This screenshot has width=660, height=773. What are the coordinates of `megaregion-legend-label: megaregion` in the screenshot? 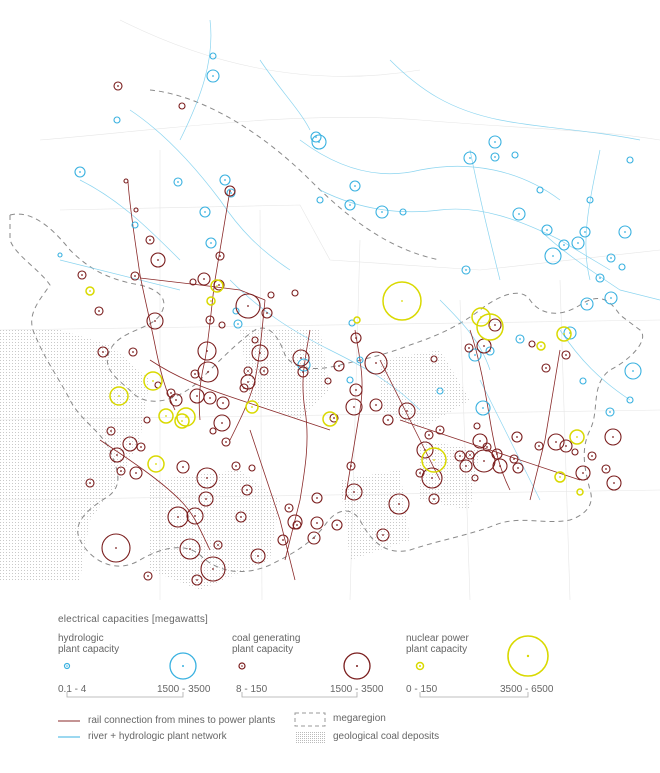 It's located at (359, 718).